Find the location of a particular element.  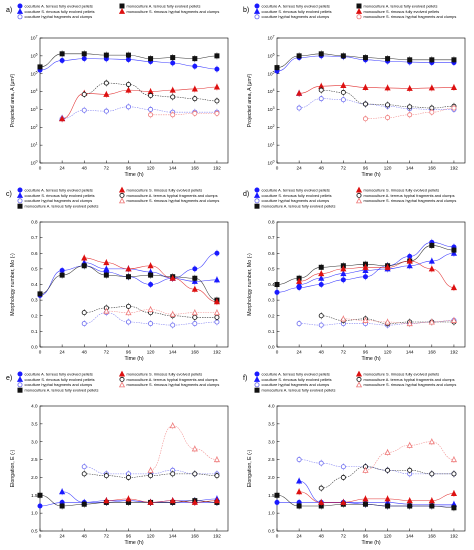

y-tick-label: 2.0 is located at coordinates (34, 477).